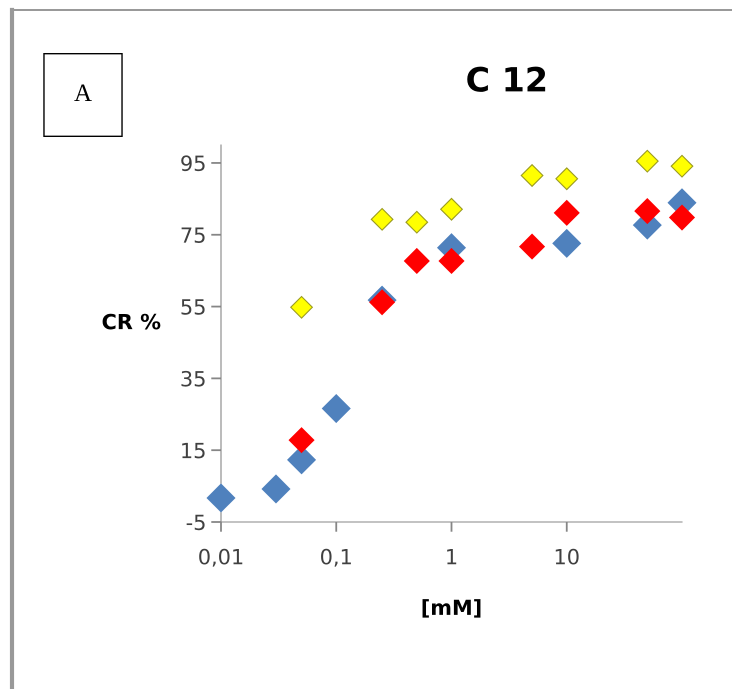 Image resolution: width=732 pixels, height=689 pixels. What do you see at coordinates (567, 556) in the screenshot?
I see `x-tick-label: 10` at bounding box center [567, 556].